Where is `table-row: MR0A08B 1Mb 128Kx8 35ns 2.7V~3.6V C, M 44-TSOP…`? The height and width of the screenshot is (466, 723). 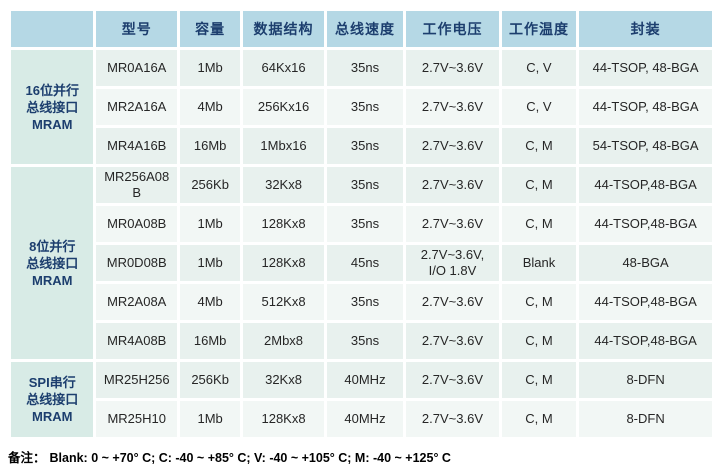
table-row: MR0A08B 1Mb 128Kx8 35ns 2.7V~3.6V C, M 44-TSOP… is located at coordinates (361, 224).